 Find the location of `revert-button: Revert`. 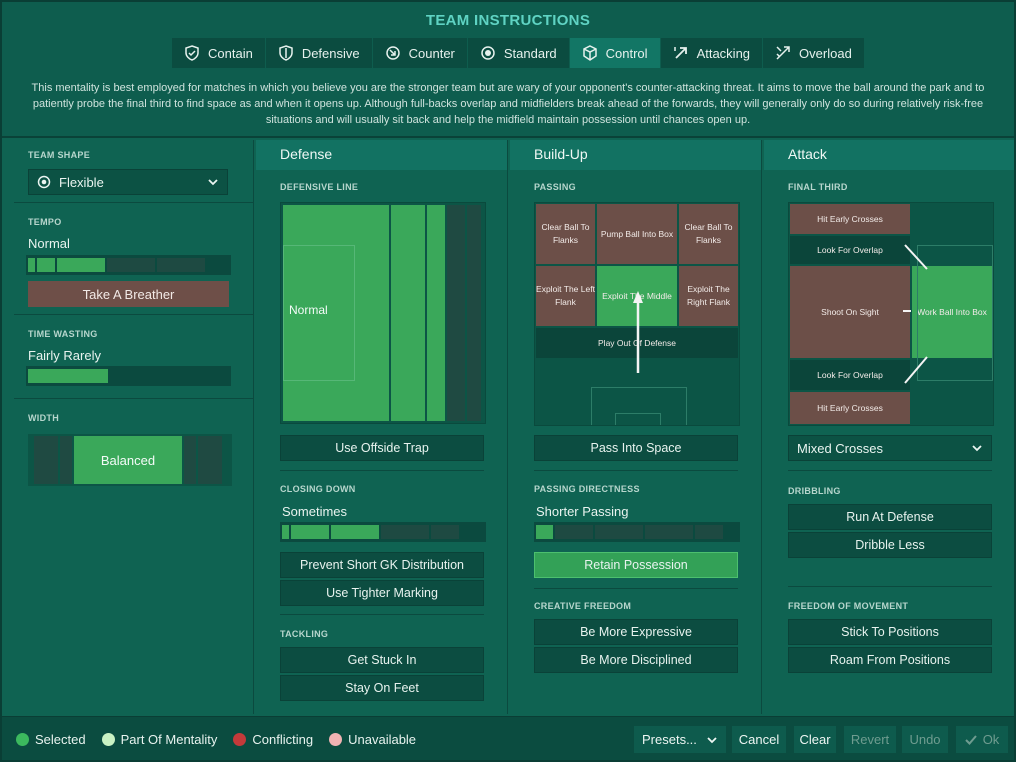

revert-button: Revert is located at coordinates (870, 739).